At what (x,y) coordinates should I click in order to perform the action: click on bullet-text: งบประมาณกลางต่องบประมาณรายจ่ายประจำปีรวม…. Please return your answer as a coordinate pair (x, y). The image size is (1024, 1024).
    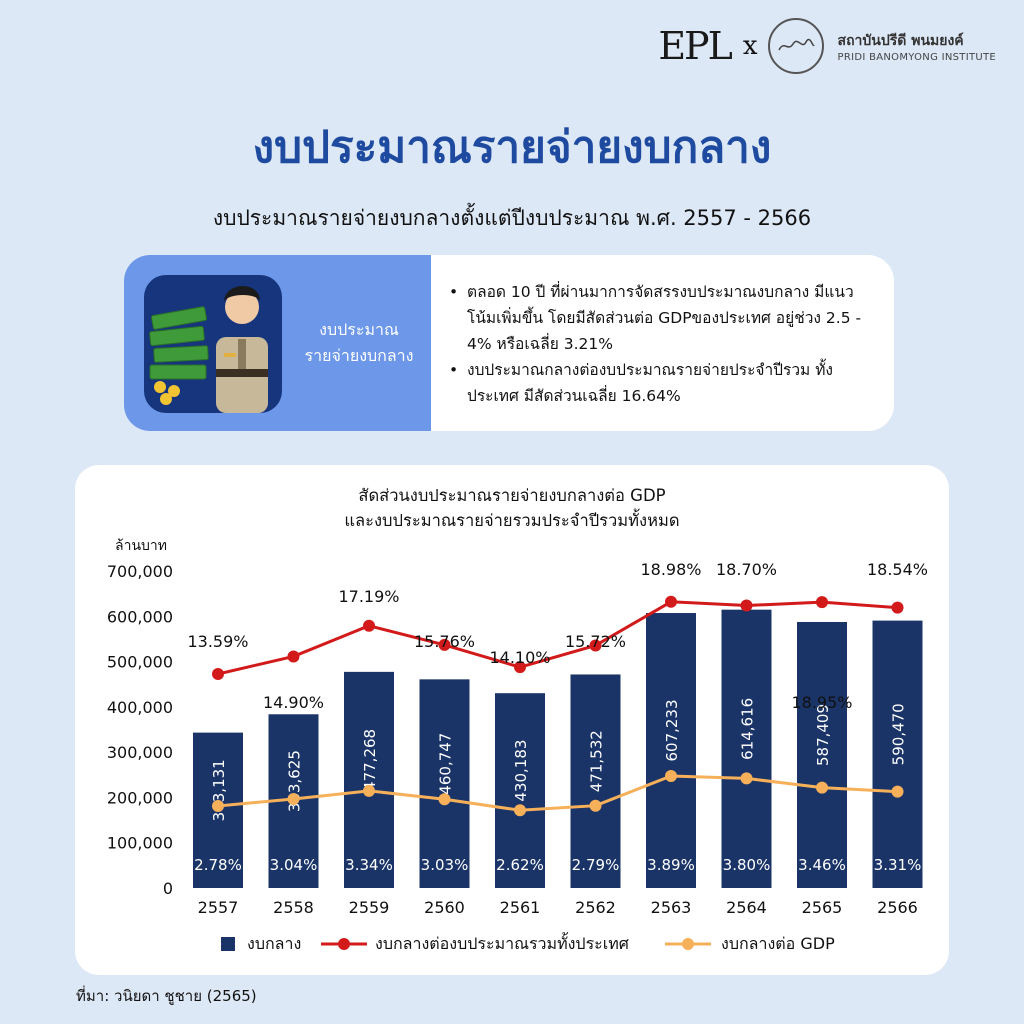
    Looking at the image, I should click on (650, 383).